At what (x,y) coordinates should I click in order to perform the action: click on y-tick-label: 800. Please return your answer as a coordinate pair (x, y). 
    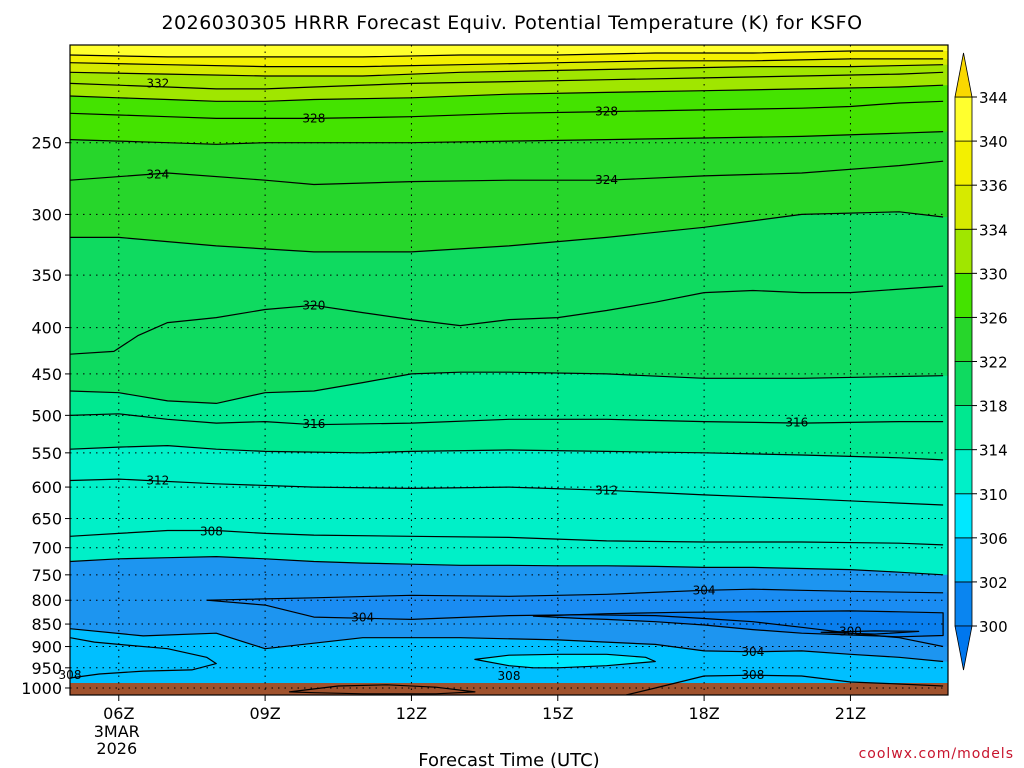
    Looking at the image, I should click on (46, 600).